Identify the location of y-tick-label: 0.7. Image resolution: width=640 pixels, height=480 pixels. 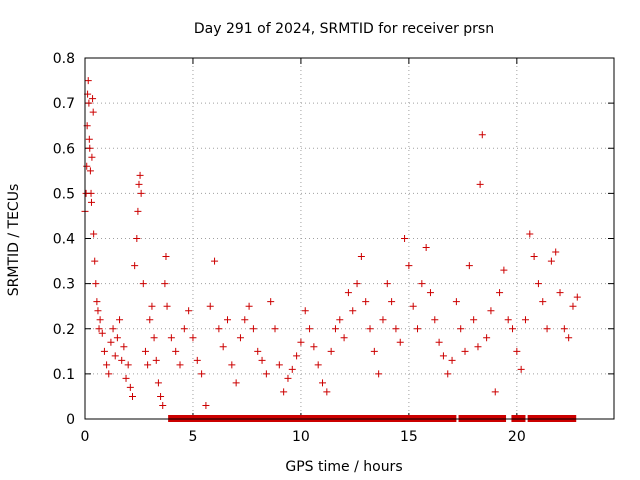
(64, 104).